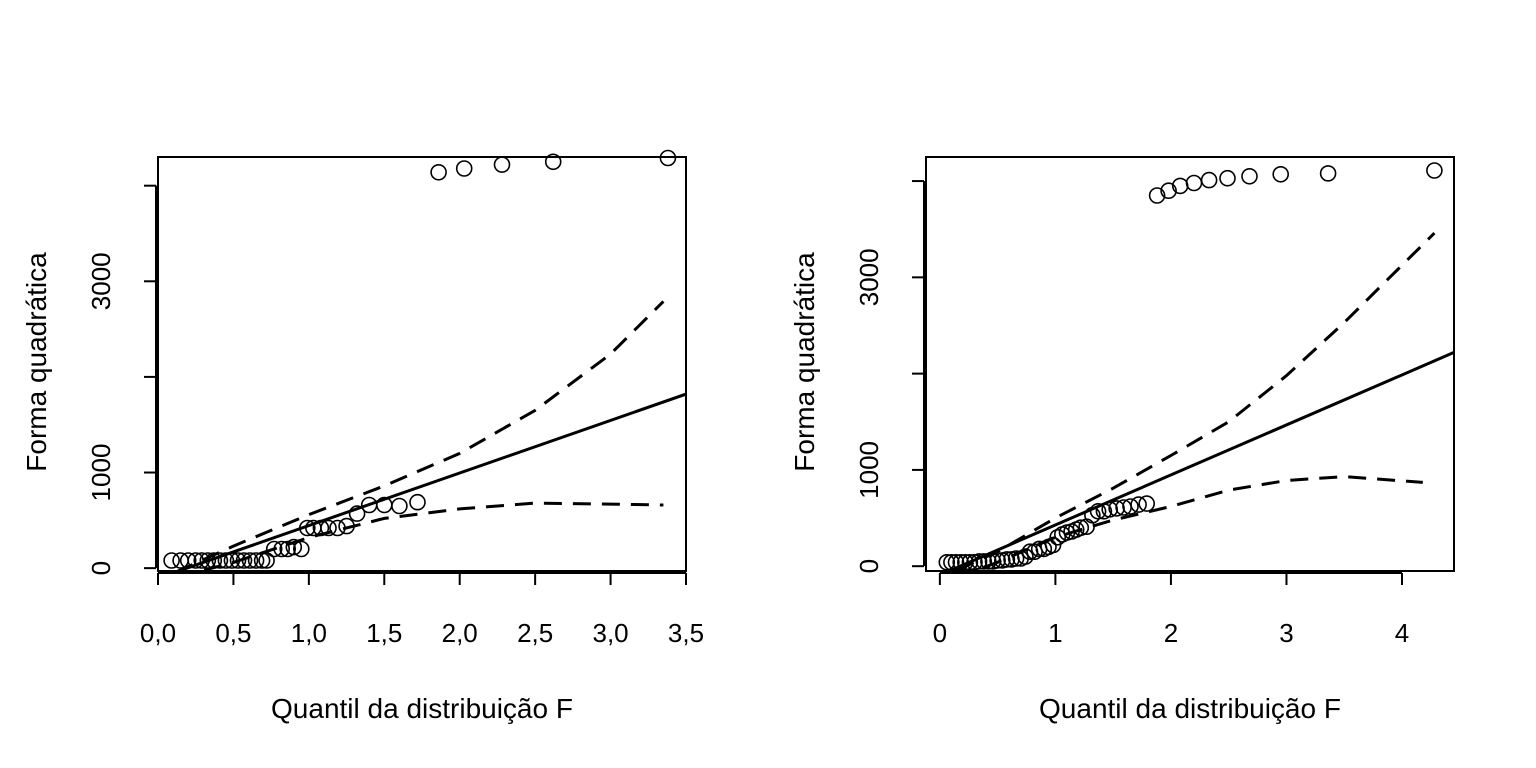 This screenshot has width=1536, height=768. What do you see at coordinates (1055, 633) in the screenshot?
I see `x-tick-label: 1` at bounding box center [1055, 633].